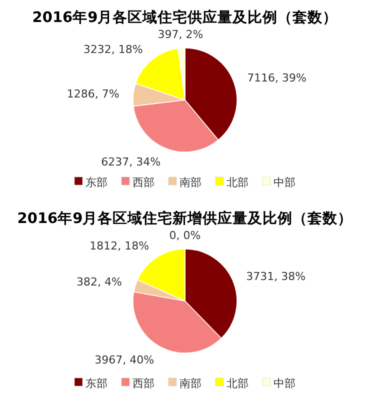 Image resolution: width=371 pixels, height=403 pixels. What do you see at coordinates (185, 235) in the screenshot?
I see `text: 0, 0%` at bounding box center [185, 235].